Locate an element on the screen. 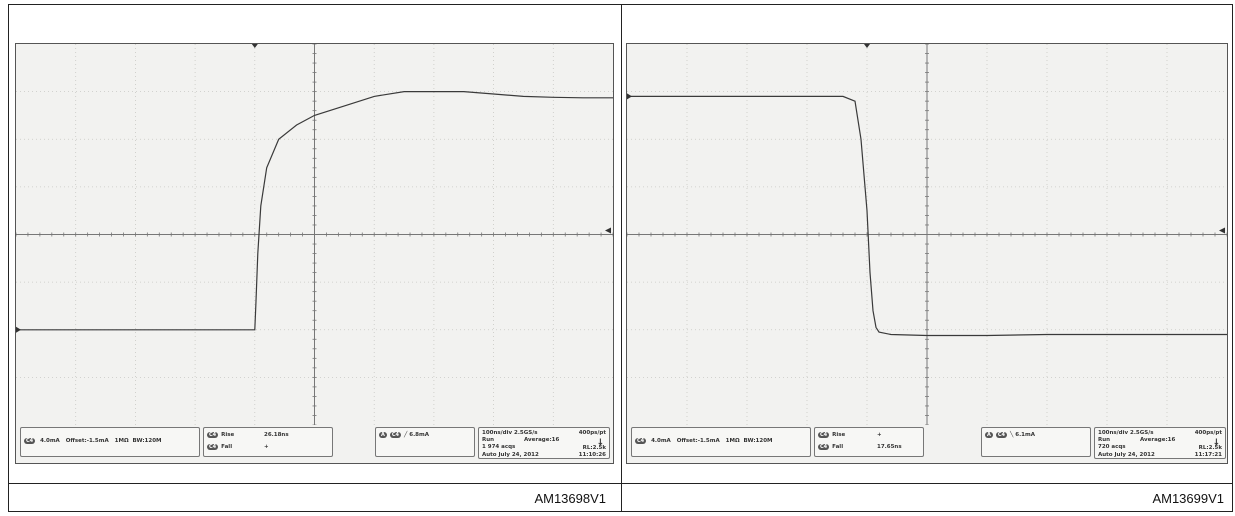 This screenshot has height=516, width=1235. acquisition-time: 11:17:21 is located at coordinates (1208, 455).